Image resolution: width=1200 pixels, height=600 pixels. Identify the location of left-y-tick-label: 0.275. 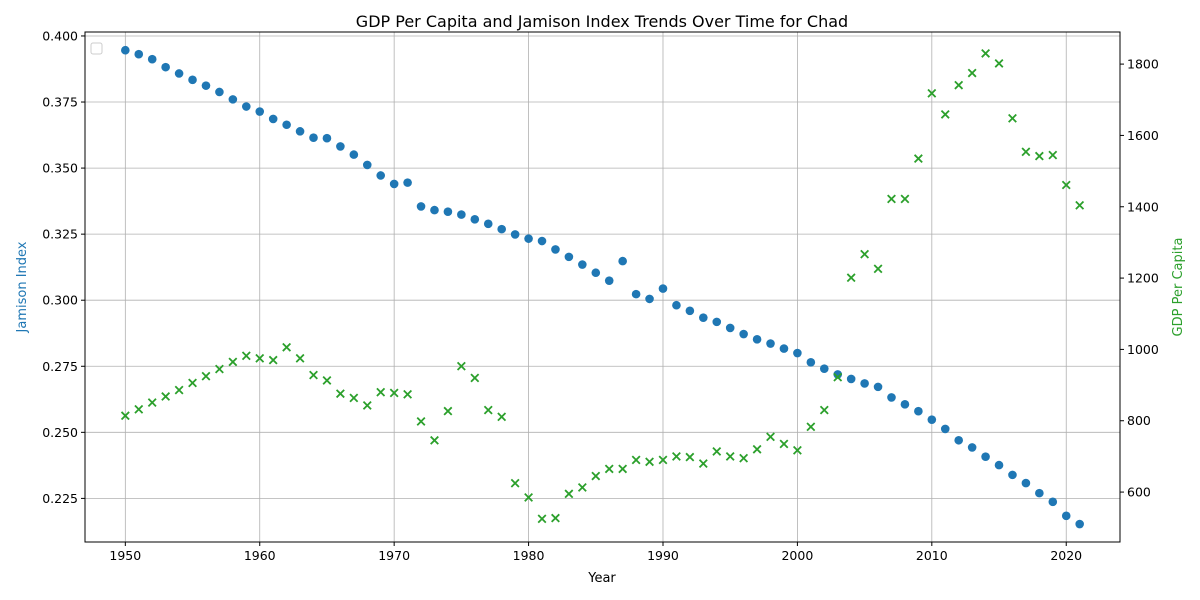
(60, 366).